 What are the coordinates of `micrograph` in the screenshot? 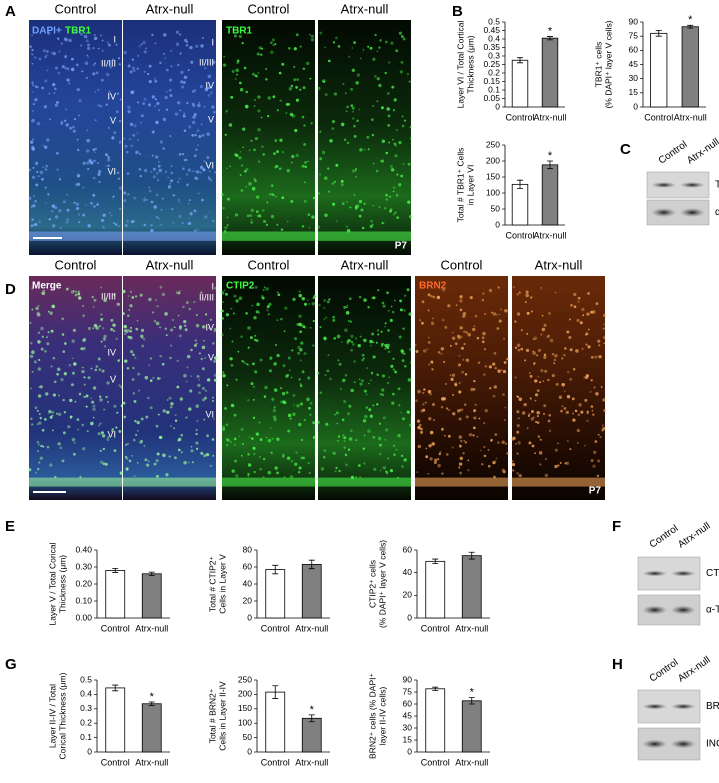 It's located at (364, 388).